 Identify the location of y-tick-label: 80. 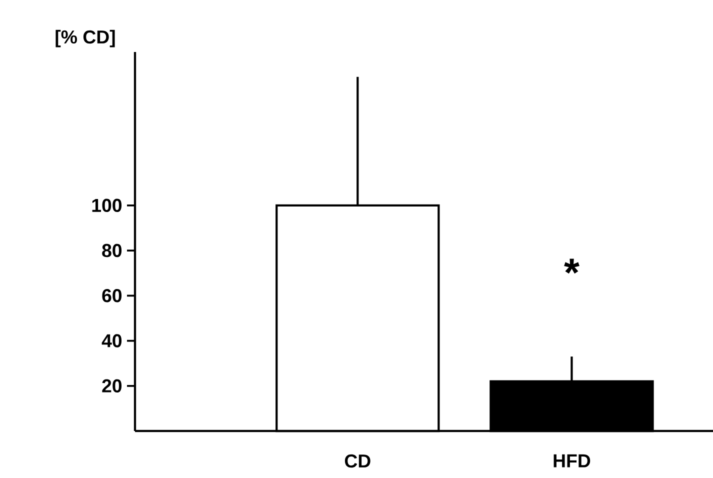
(112, 251).